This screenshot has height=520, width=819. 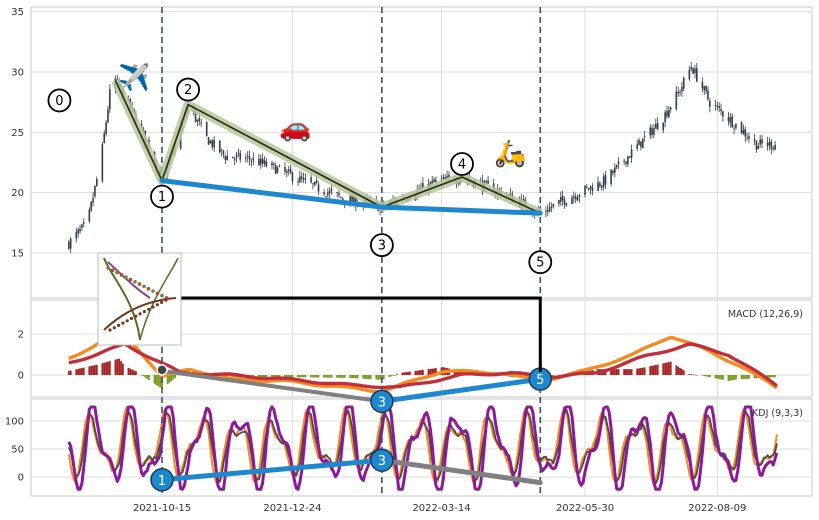 I want to click on wave-point-label: 0, so click(x=59, y=101).